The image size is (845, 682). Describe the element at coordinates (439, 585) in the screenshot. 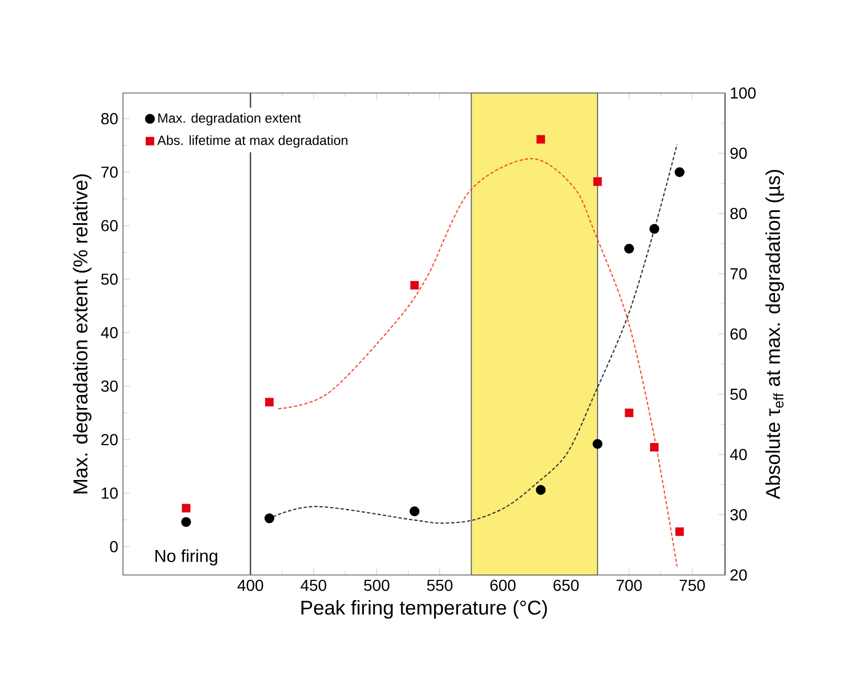

I see `x-tick-label: 550` at that location.